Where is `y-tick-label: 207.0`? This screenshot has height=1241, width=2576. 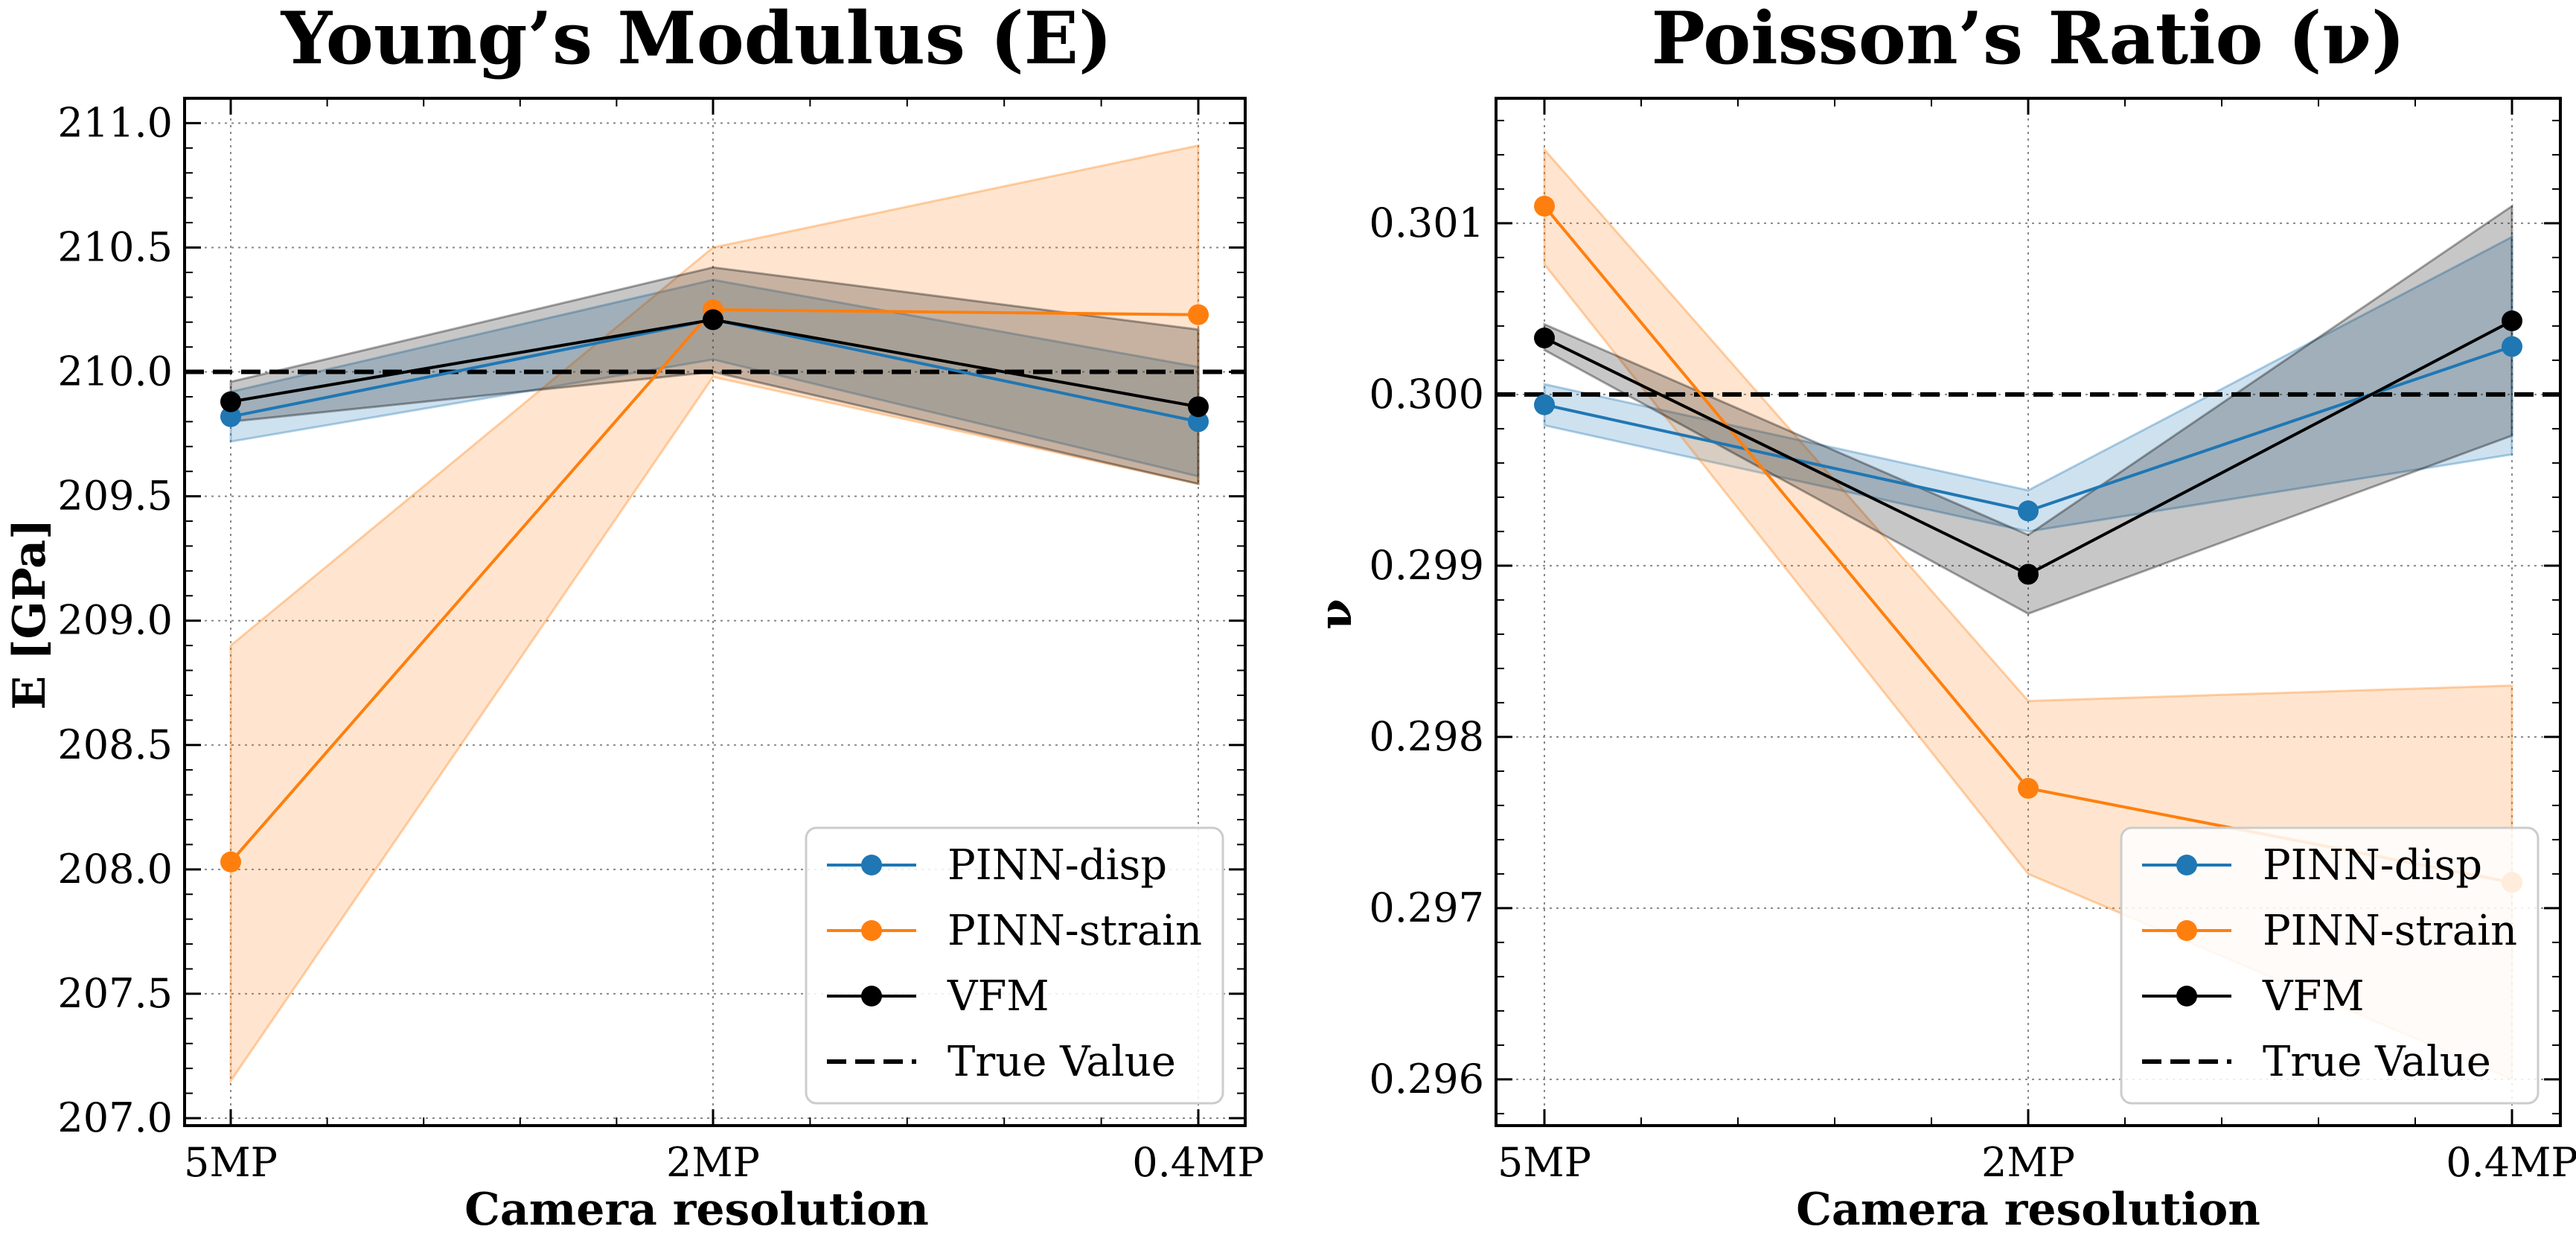 y-tick-label: 207.0 is located at coordinates (115, 1117).